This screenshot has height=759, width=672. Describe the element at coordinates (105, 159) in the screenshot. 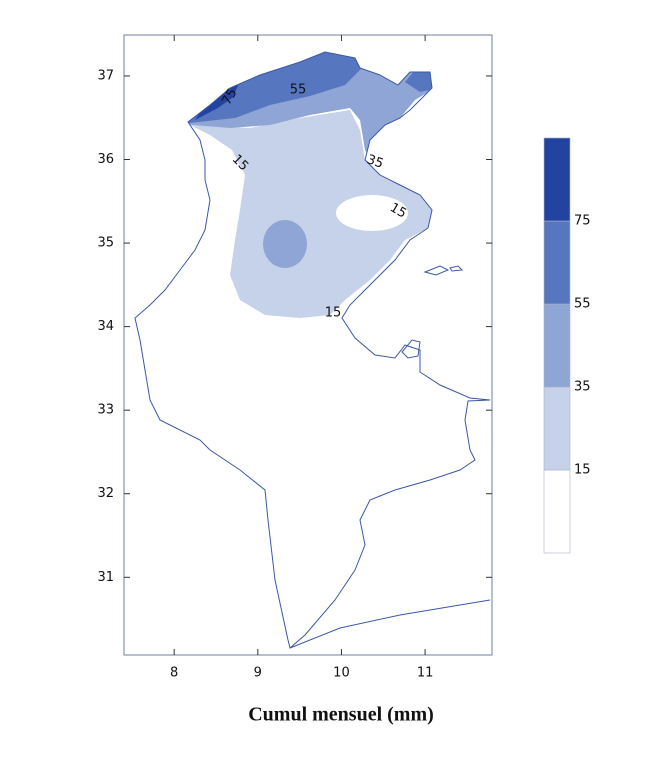

I see `y-tick-label: 36` at that location.